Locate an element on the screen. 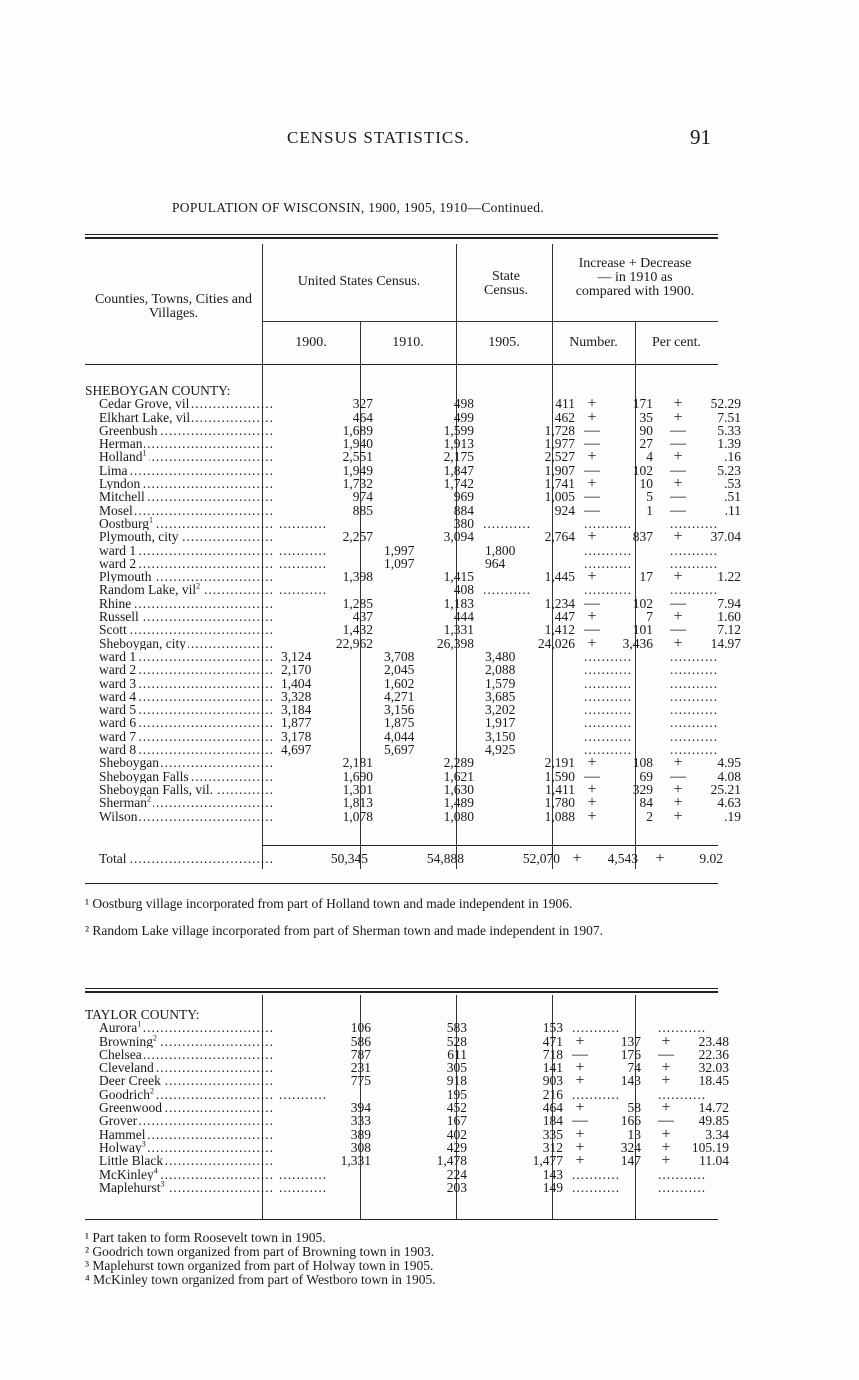 Image resolution: width=859 pixels, height=1380 pixels. place-name: Maplehurst3 is located at coordinates (180, 1187).